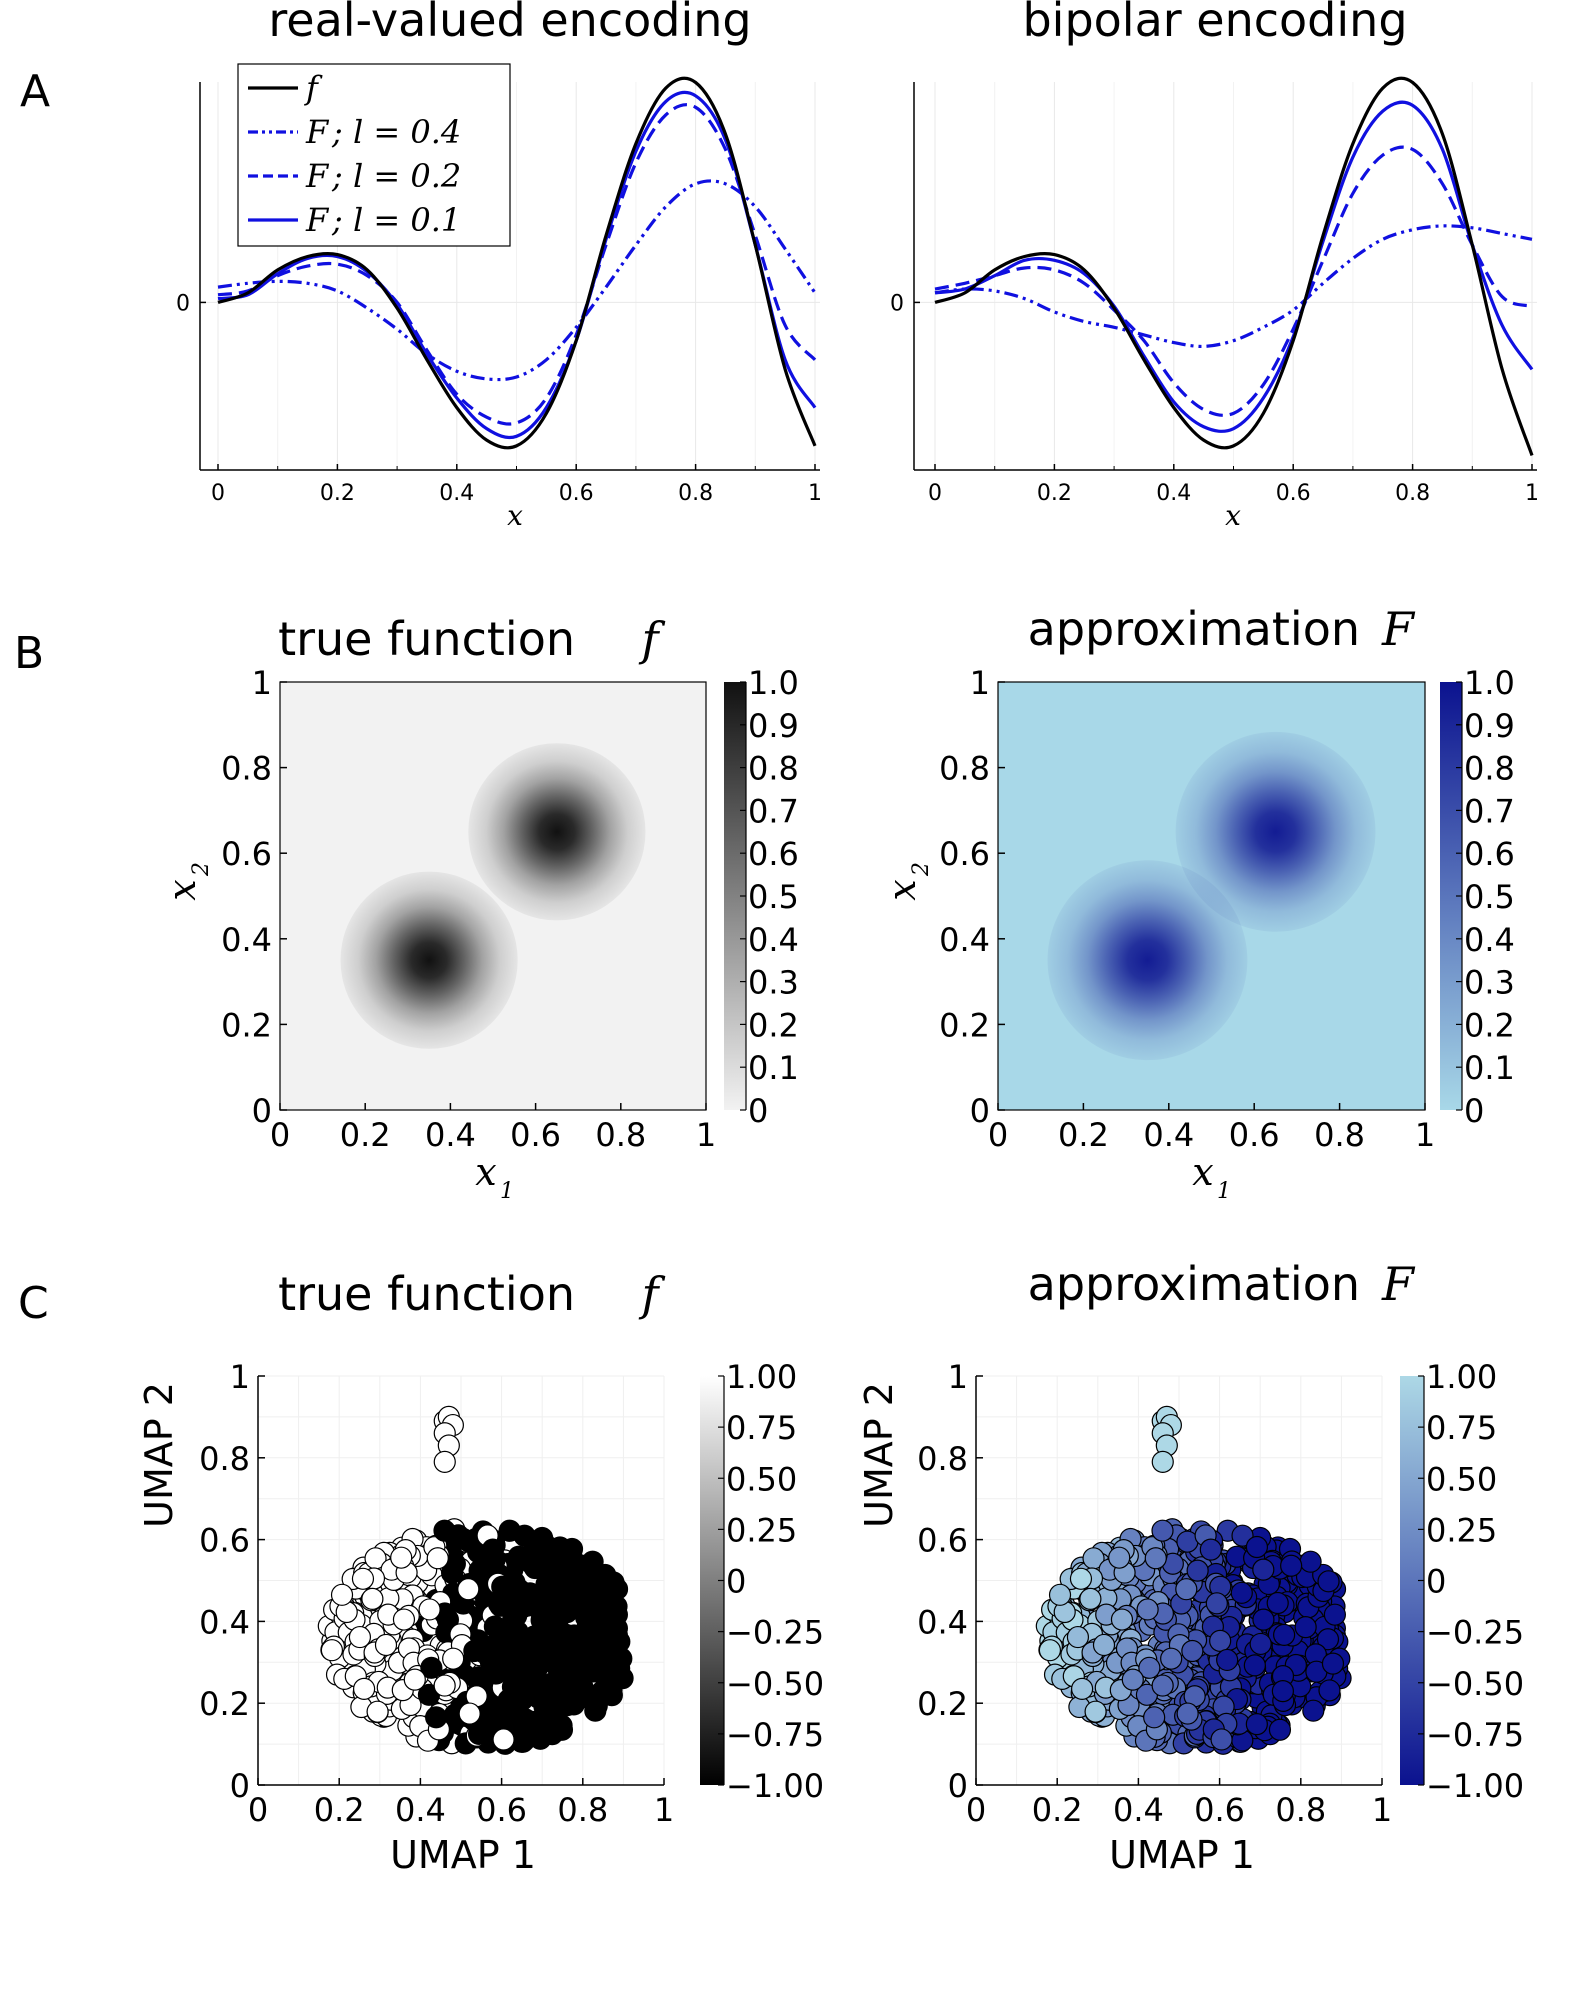 The image size is (1575, 1998). Describe the element at coordinates (775, 1735) in the screenshot. I see `colorbar-tick-label: −0.75` at that location.